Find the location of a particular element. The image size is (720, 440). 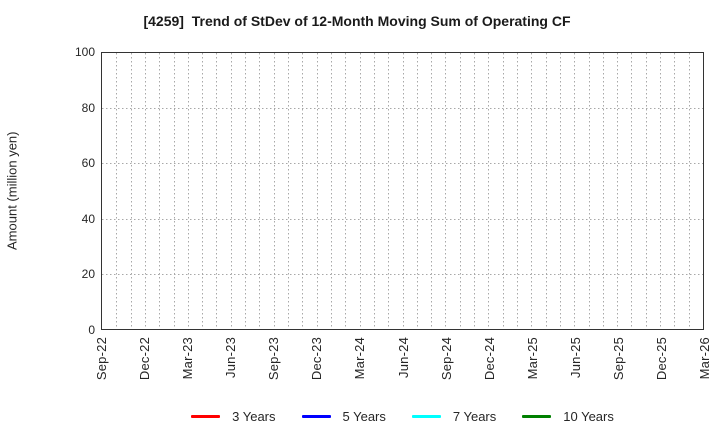

y-tick-label: 80 is located at coordinates (88, 107).